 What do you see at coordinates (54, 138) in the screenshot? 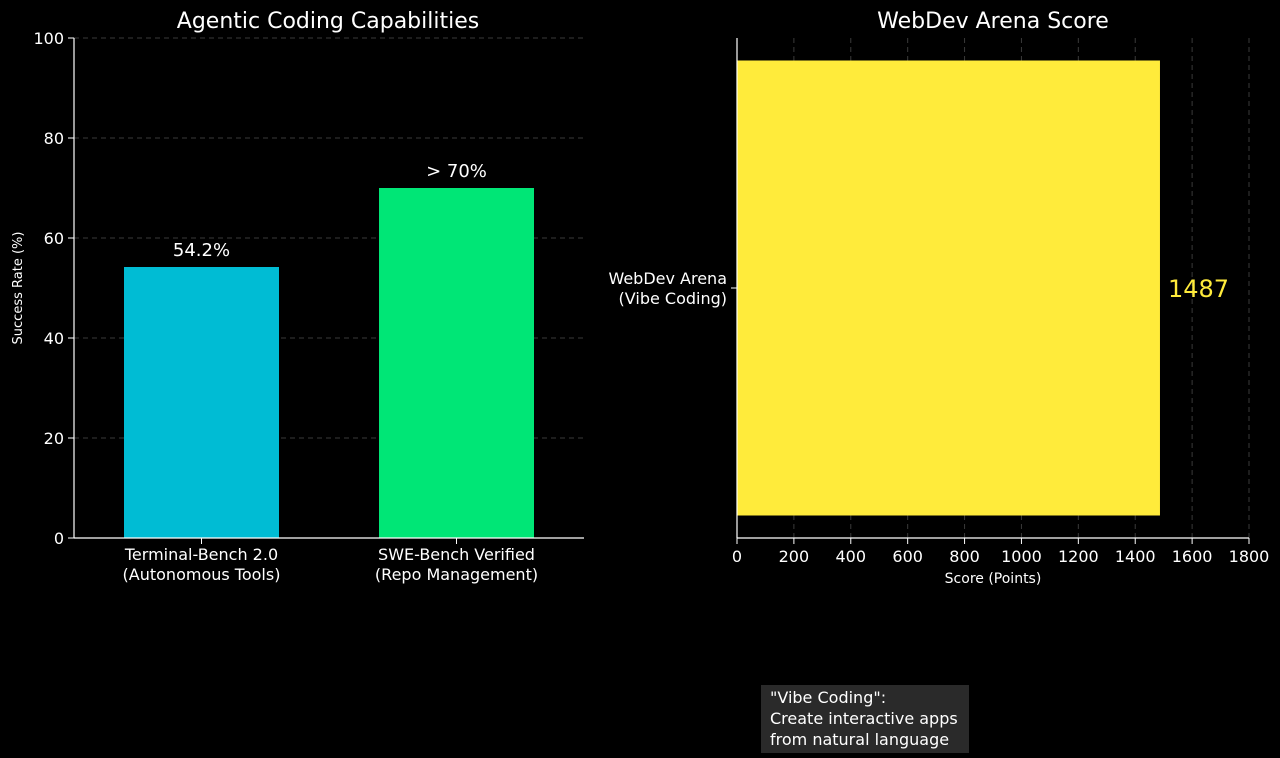
I see `y-tick-label: 80` at bounding box center [54, 138].